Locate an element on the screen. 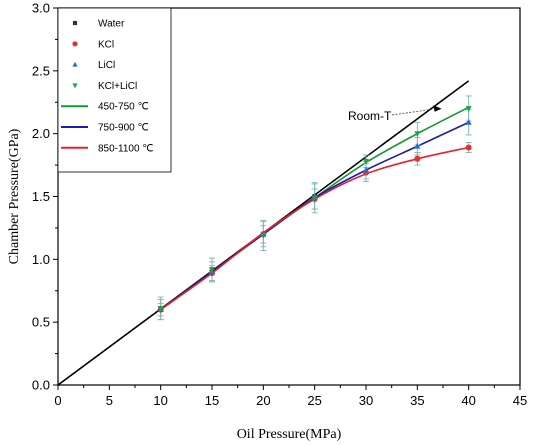  legend-box is located at coordinates (114, 90).